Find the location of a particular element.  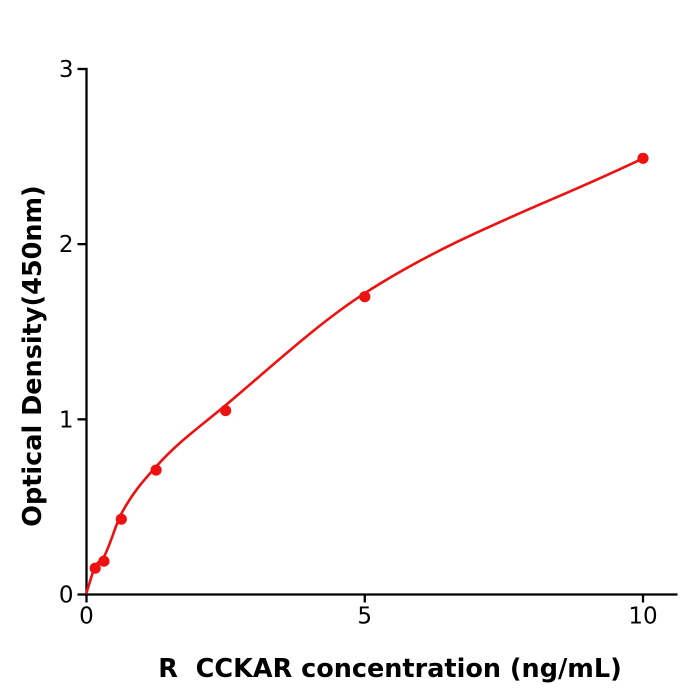

x-axis-title: R CCKAR concentration (ng/mL) is located at coordinates (389, 669).